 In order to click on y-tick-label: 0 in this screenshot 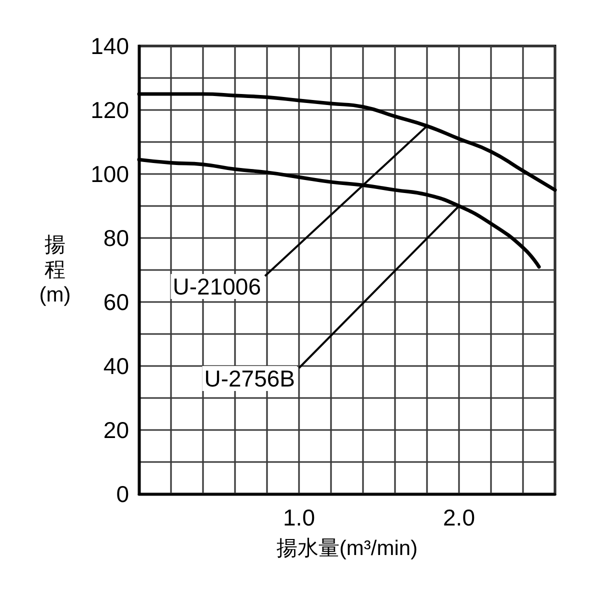, I will do `click(122, 494)`.